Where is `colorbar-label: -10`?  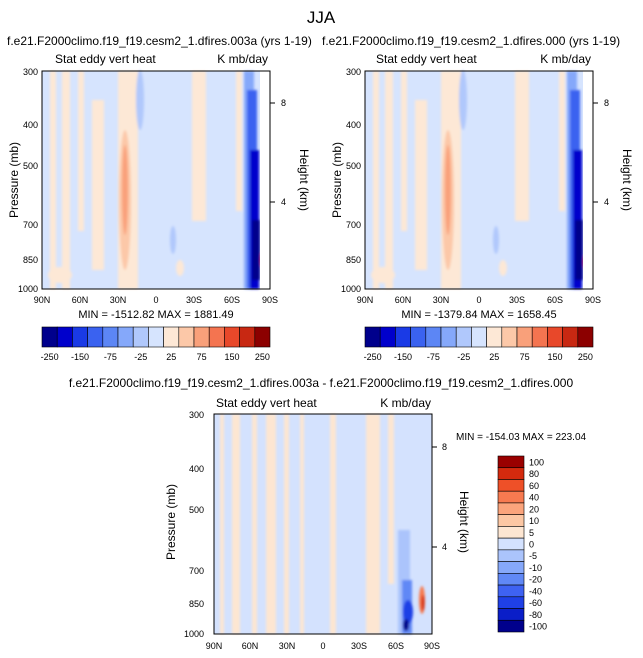 colorbar-label: -10 is located at coordinates (535, 568).